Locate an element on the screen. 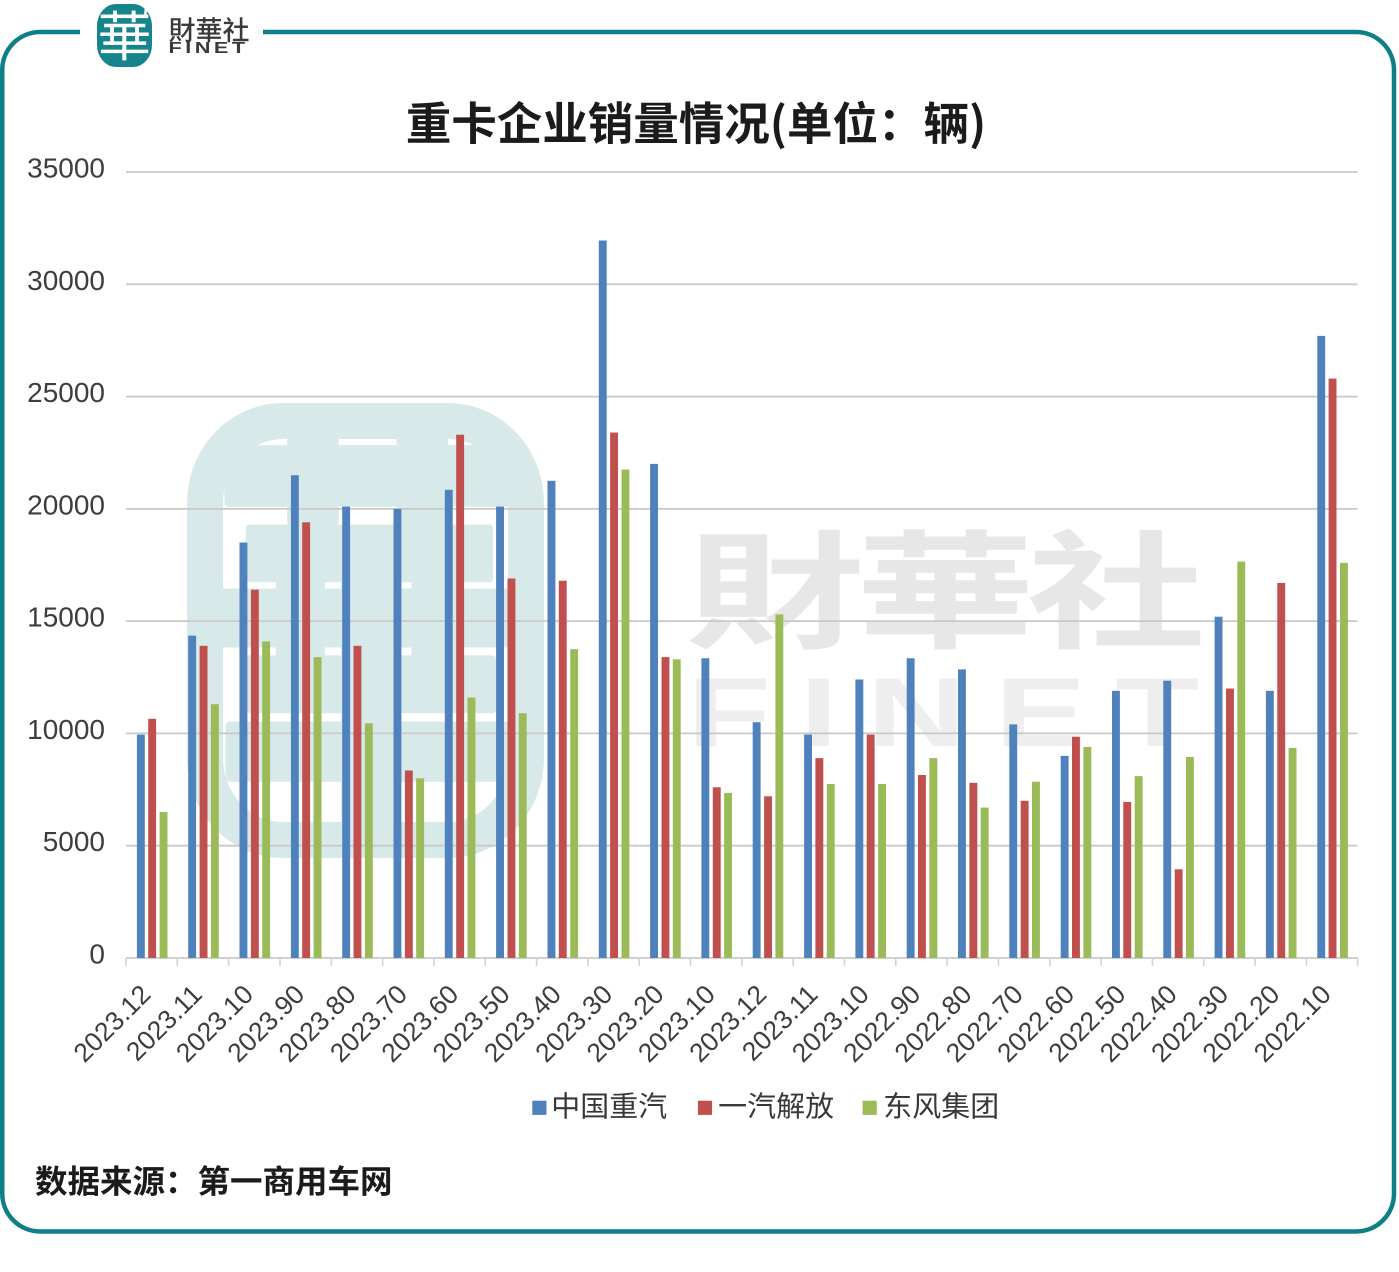 The height and width of the screenshot is (1272, 1399). svg-text: 20000 is located at coordinates (66, 504).